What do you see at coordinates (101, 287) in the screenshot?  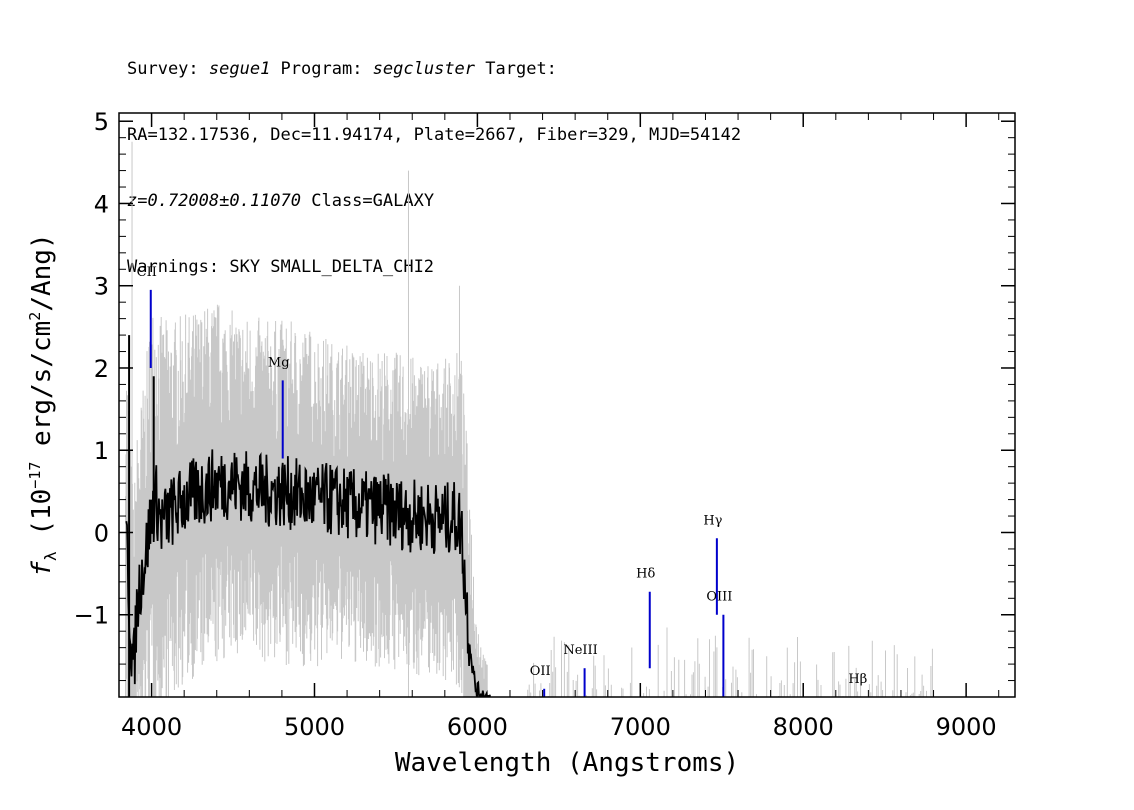 I see `y-tick-label: 3` at bounding box center [101, 287].